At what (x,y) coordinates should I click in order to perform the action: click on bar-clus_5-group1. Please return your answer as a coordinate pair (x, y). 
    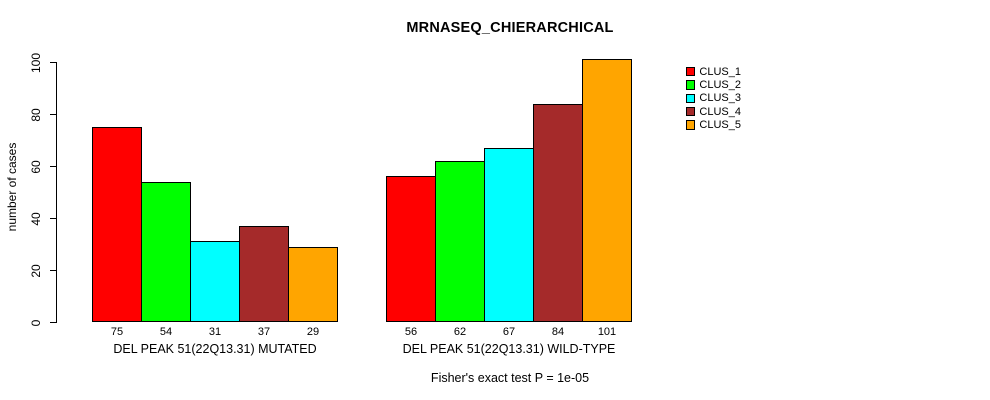
    Looking at the image, I should click on (313, 284).